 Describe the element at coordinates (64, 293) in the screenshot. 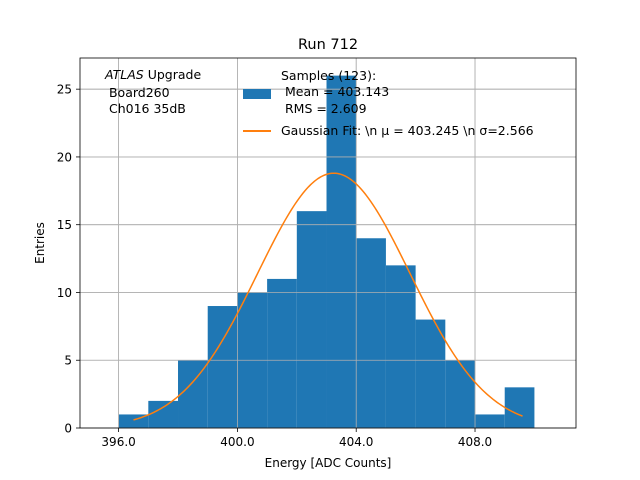

I see `y-tick-label: 10` at that location.